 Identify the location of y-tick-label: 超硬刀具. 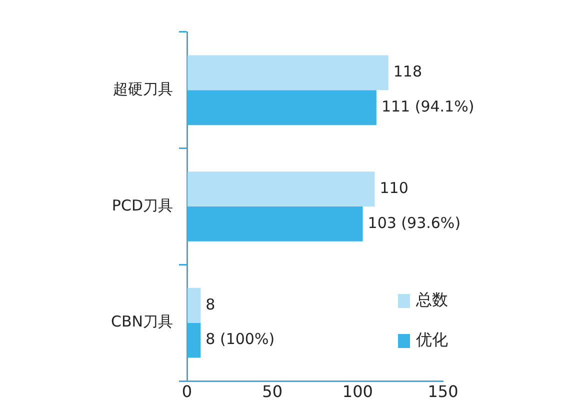
(143, 89).